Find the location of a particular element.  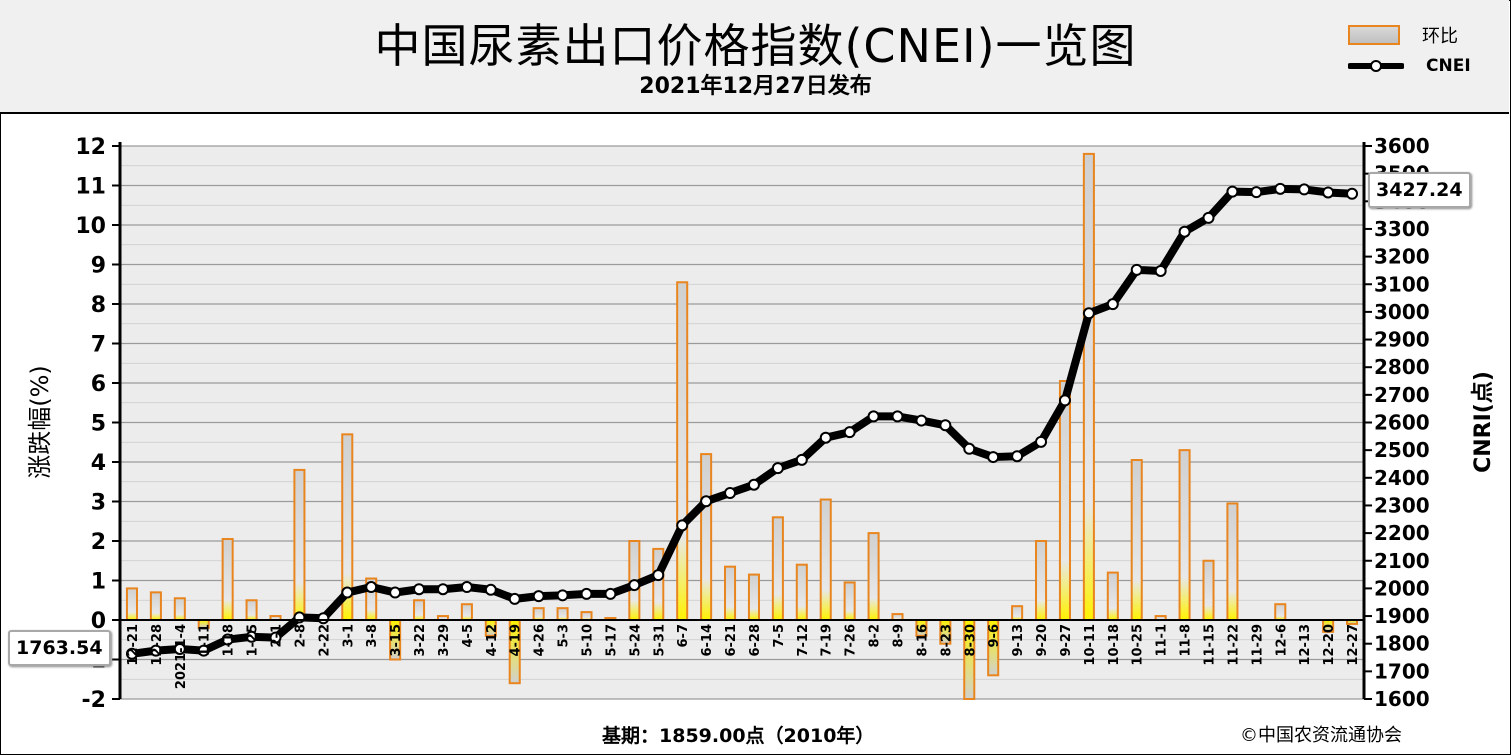

x-tick-label: 6-28 is located at coordinates (755, 640).